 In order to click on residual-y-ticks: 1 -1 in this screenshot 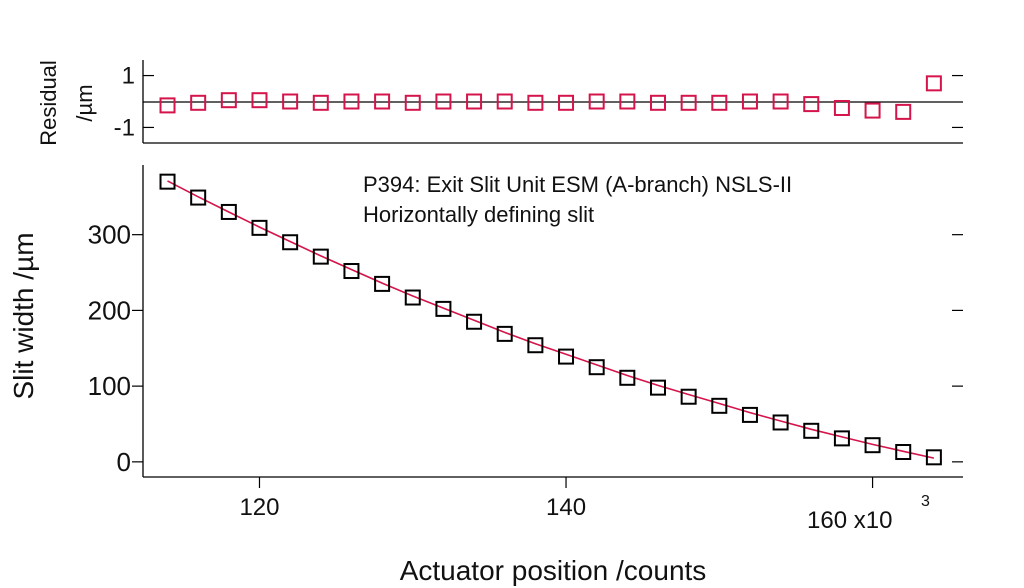, I will do `click(538, 102)`.